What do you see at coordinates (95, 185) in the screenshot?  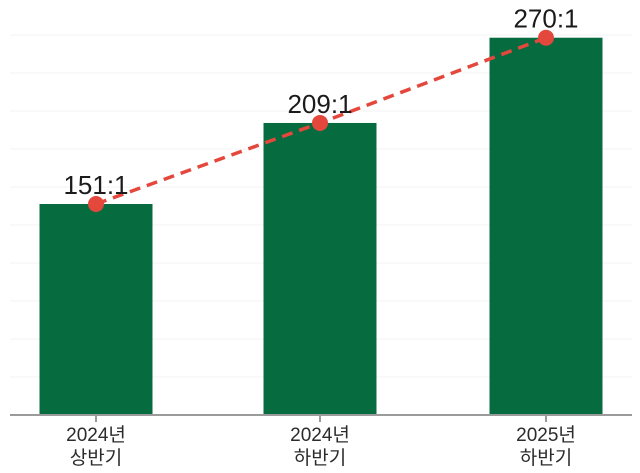 I see `value-label: 151:1` at bounding box center [95, 185].